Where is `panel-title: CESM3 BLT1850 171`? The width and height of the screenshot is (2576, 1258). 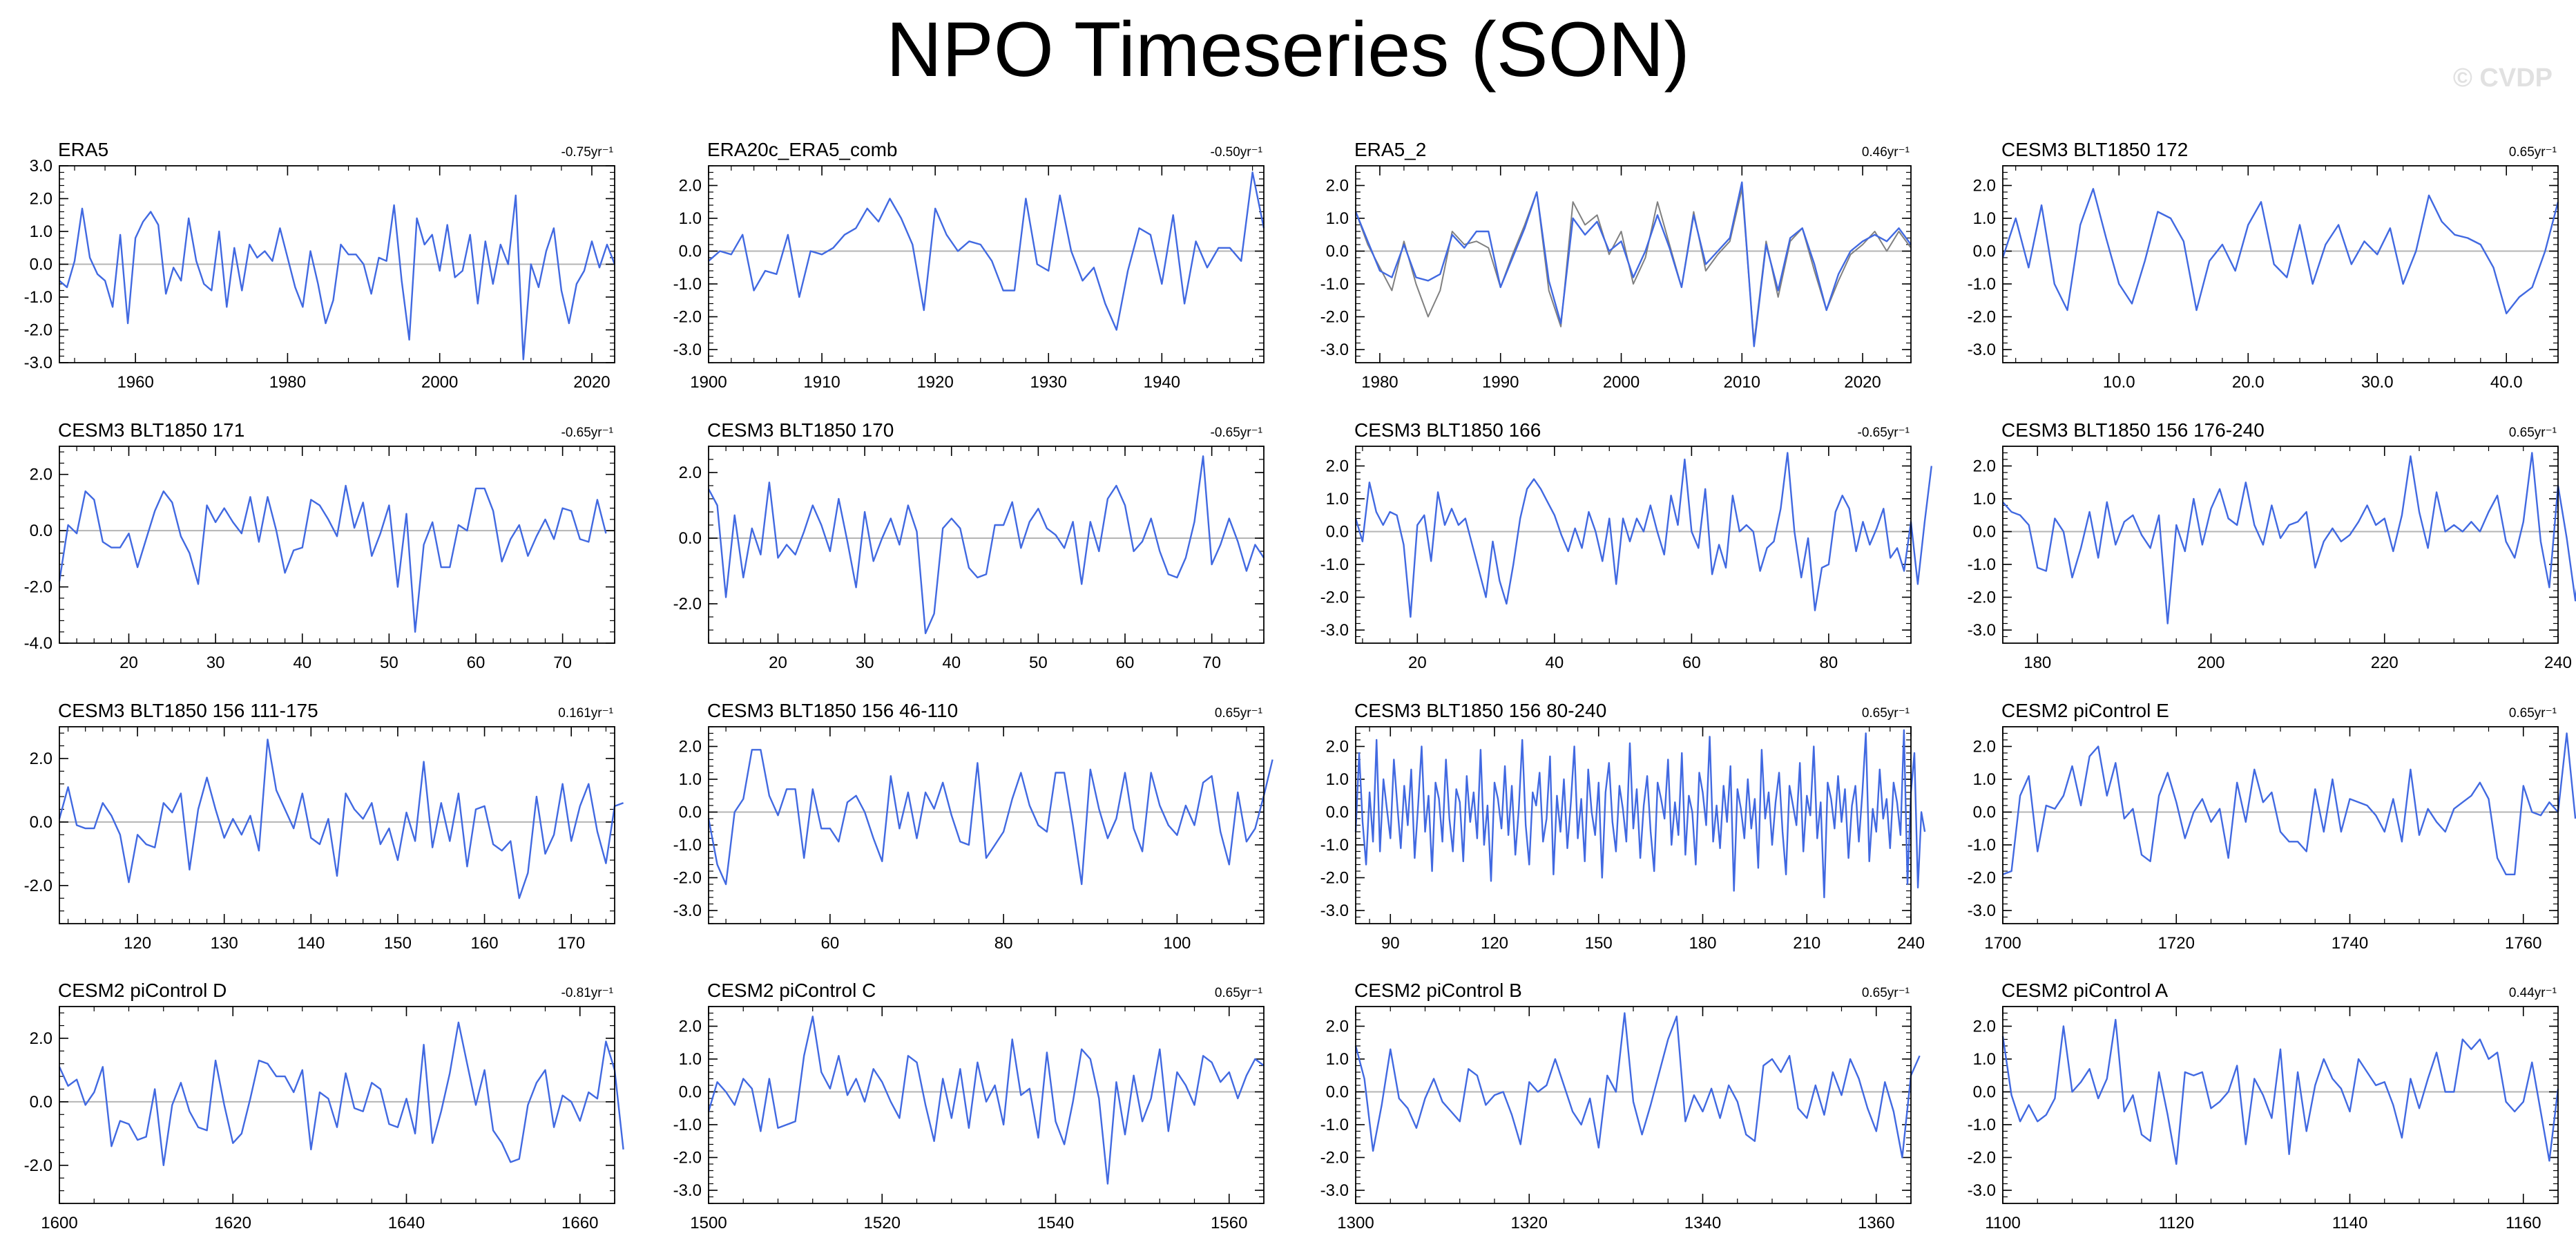 panel-title: CESM3 BLT1850 171 is located at coordinates (151, 430).